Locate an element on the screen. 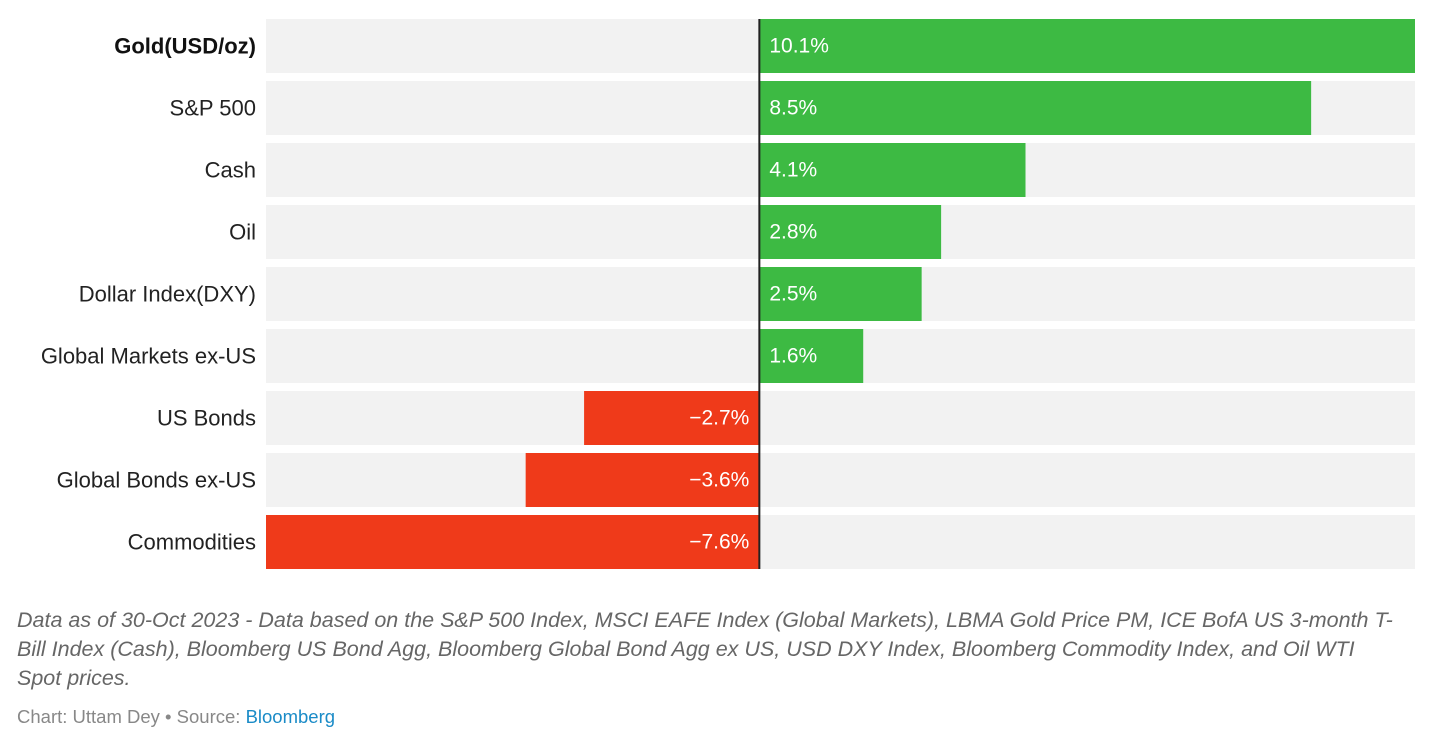 The image size is (1434, 750). chart-footer: Chart: Uttam Dey • Source: Bloomberg is located at coordinates (176, 717).